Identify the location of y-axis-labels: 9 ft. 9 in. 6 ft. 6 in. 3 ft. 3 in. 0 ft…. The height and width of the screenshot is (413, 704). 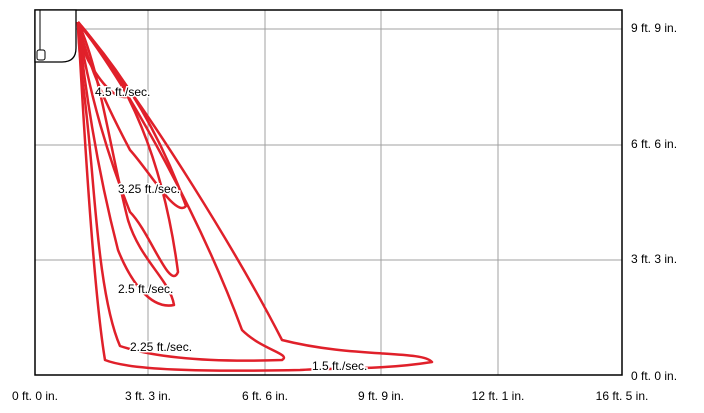
(654, 202).